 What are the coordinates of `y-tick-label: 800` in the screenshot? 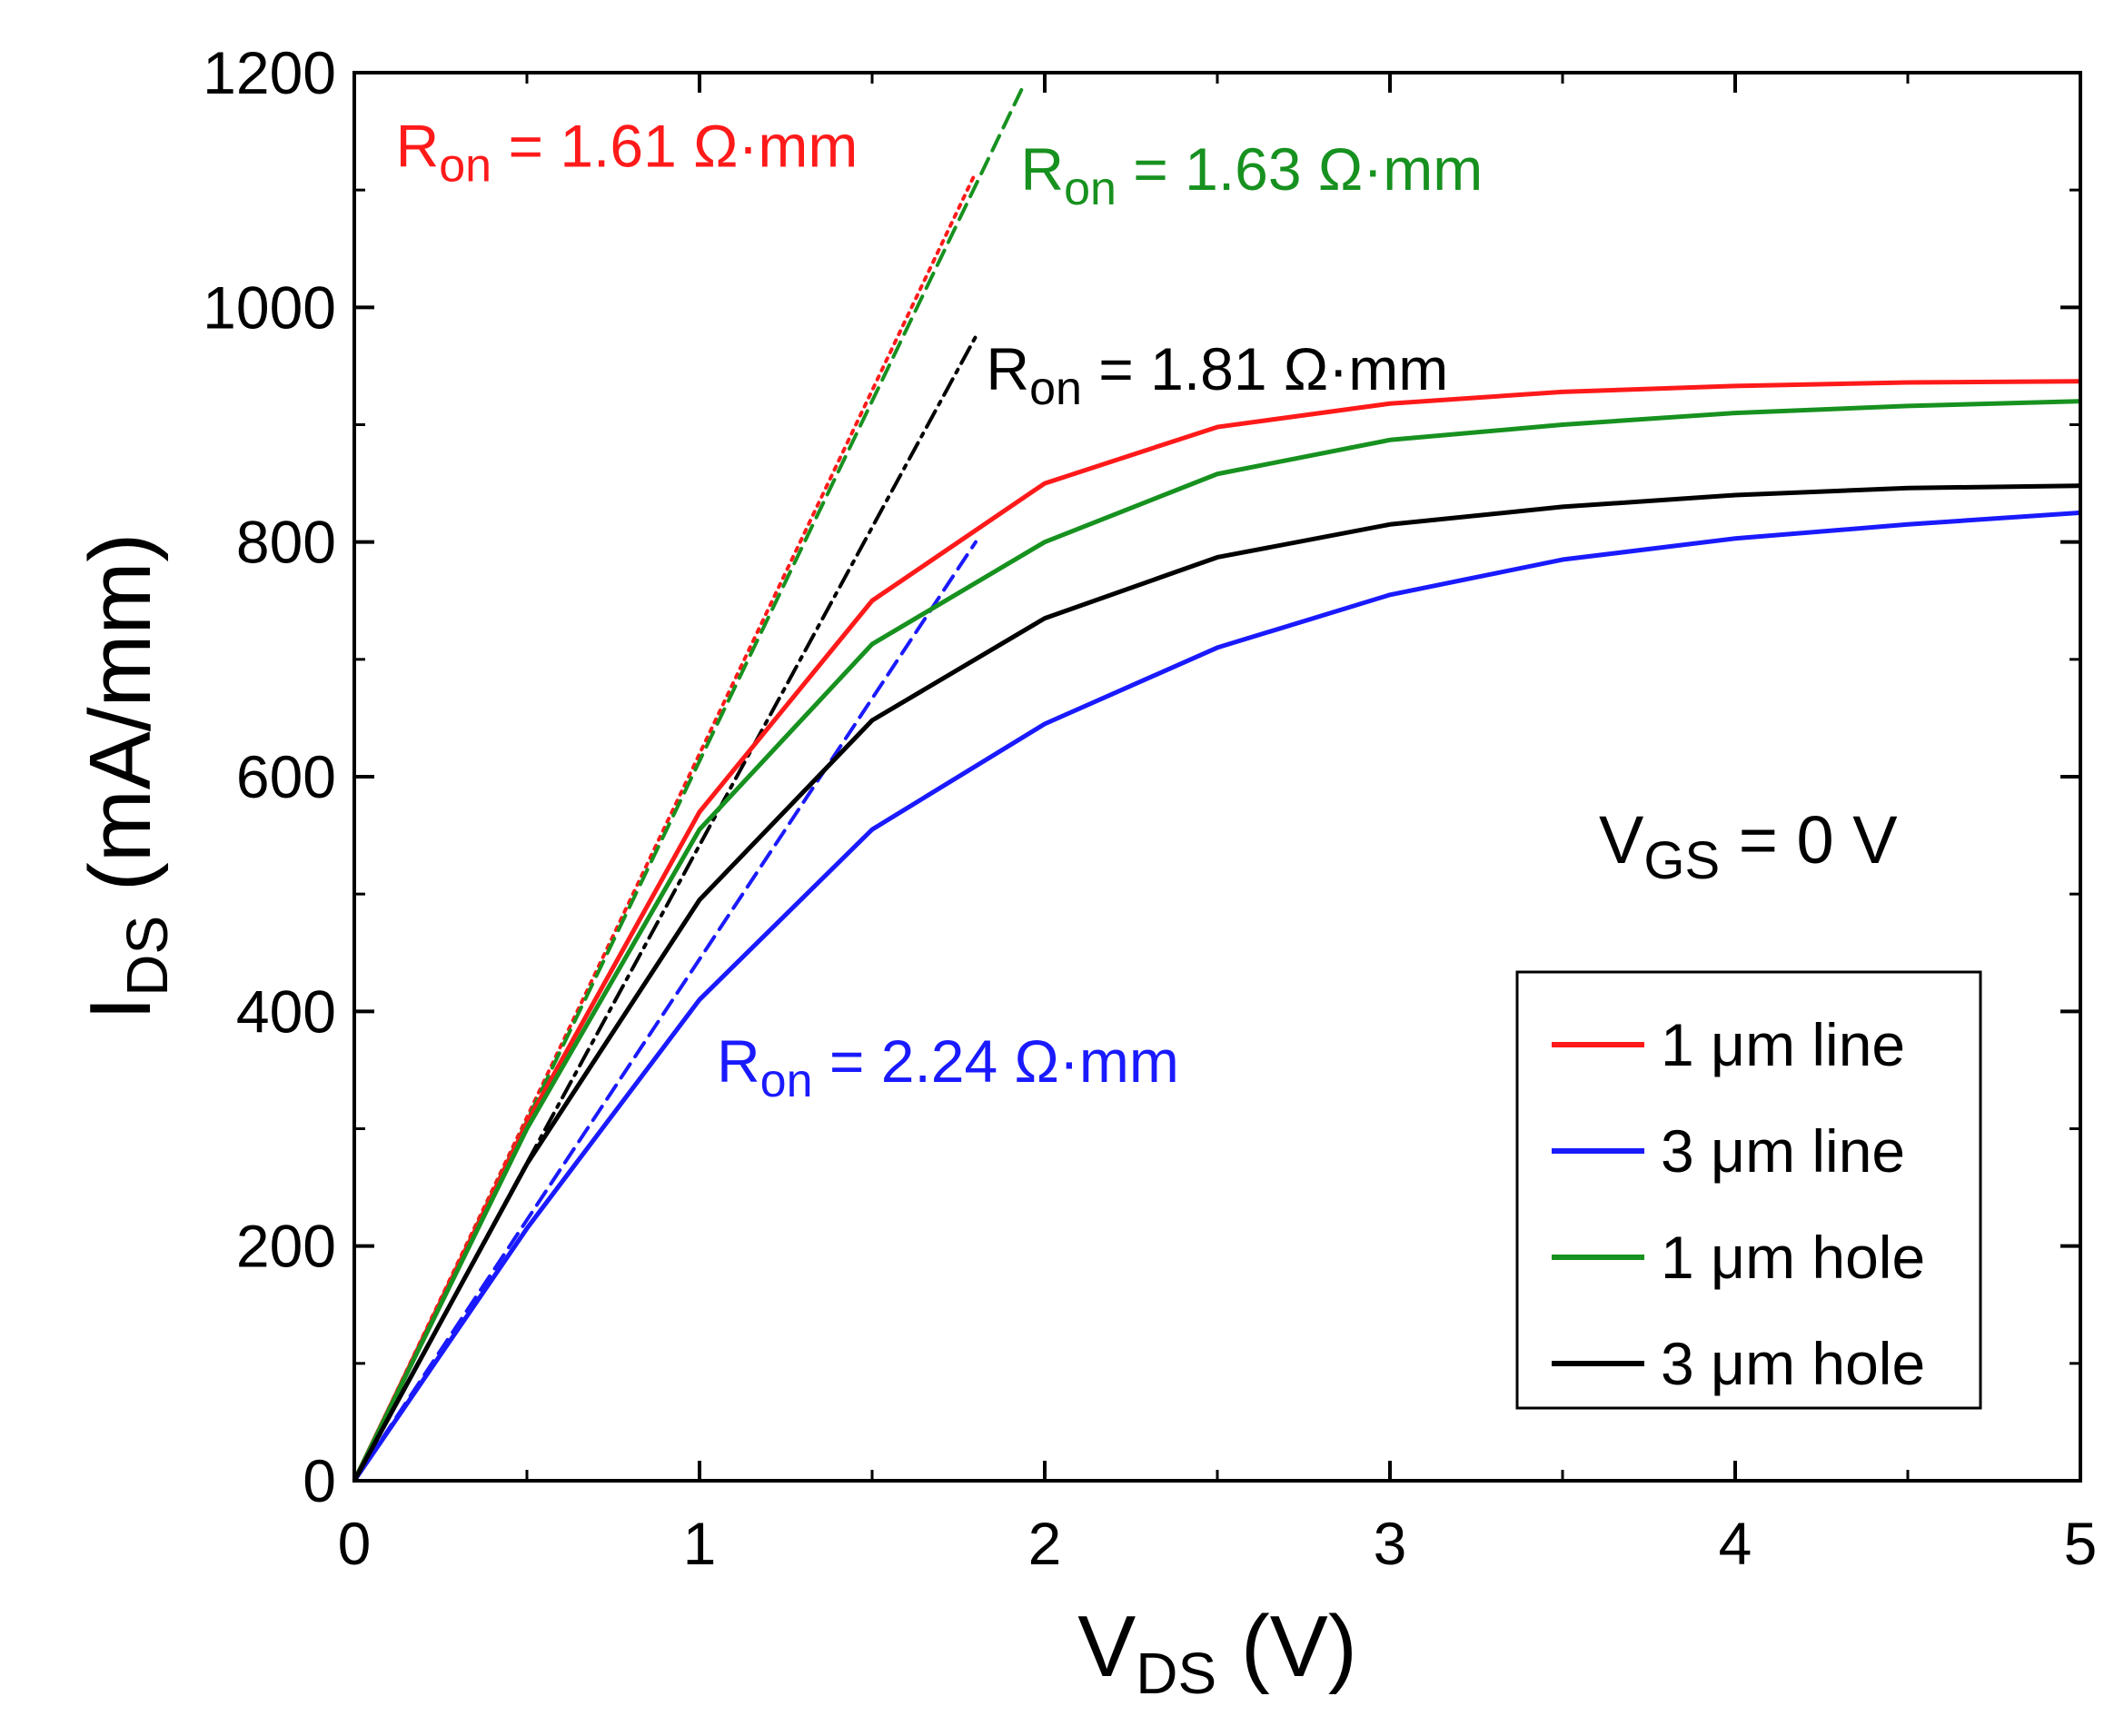 It's located at (286, 542).